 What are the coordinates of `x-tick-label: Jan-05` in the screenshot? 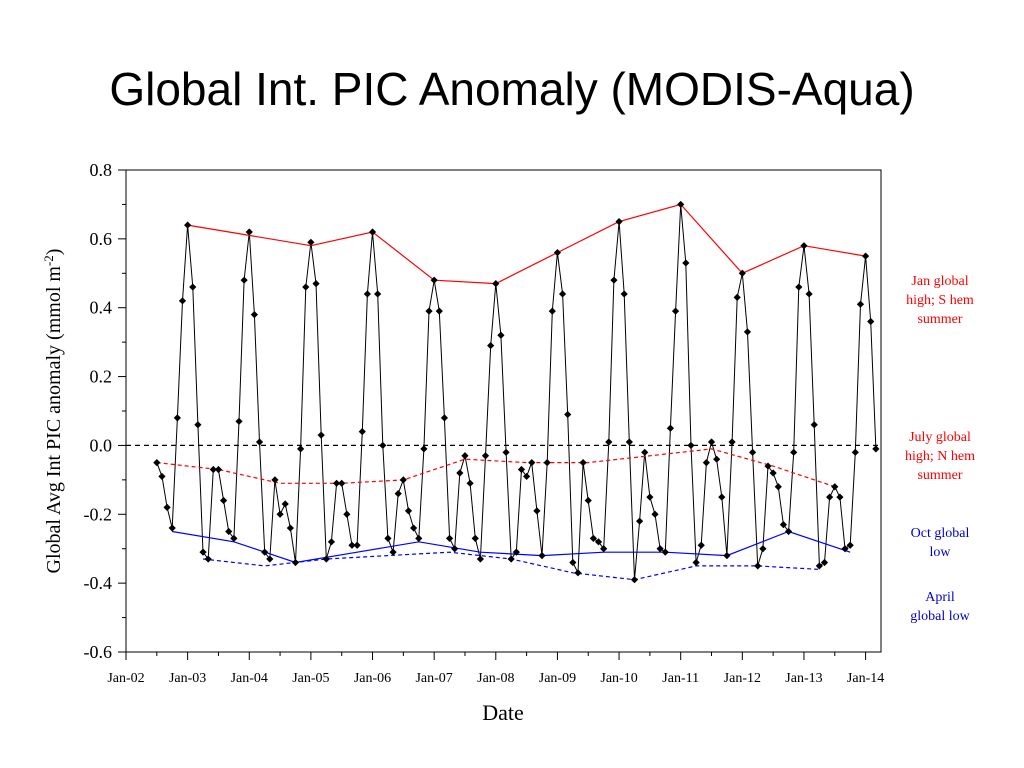 It's located at (310, 678).